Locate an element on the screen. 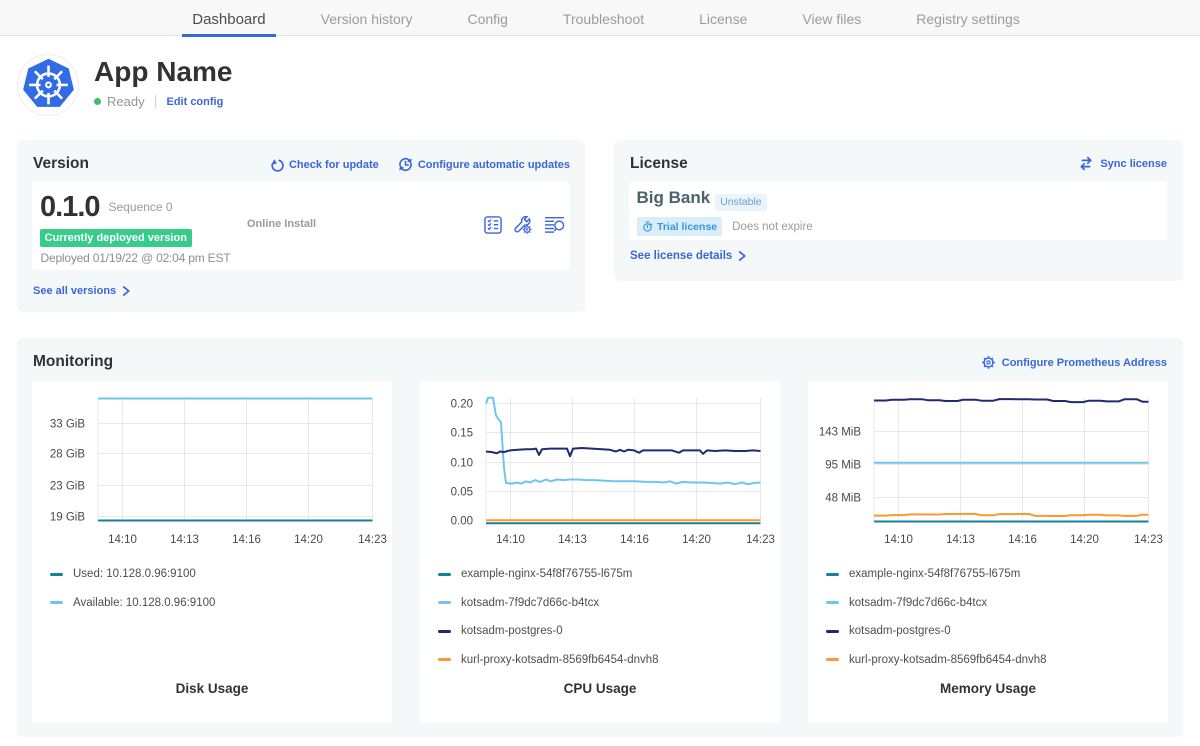 This screenshot has width=1200, height=746. svg-text: 0.05 is located at coordinates (462, 493).